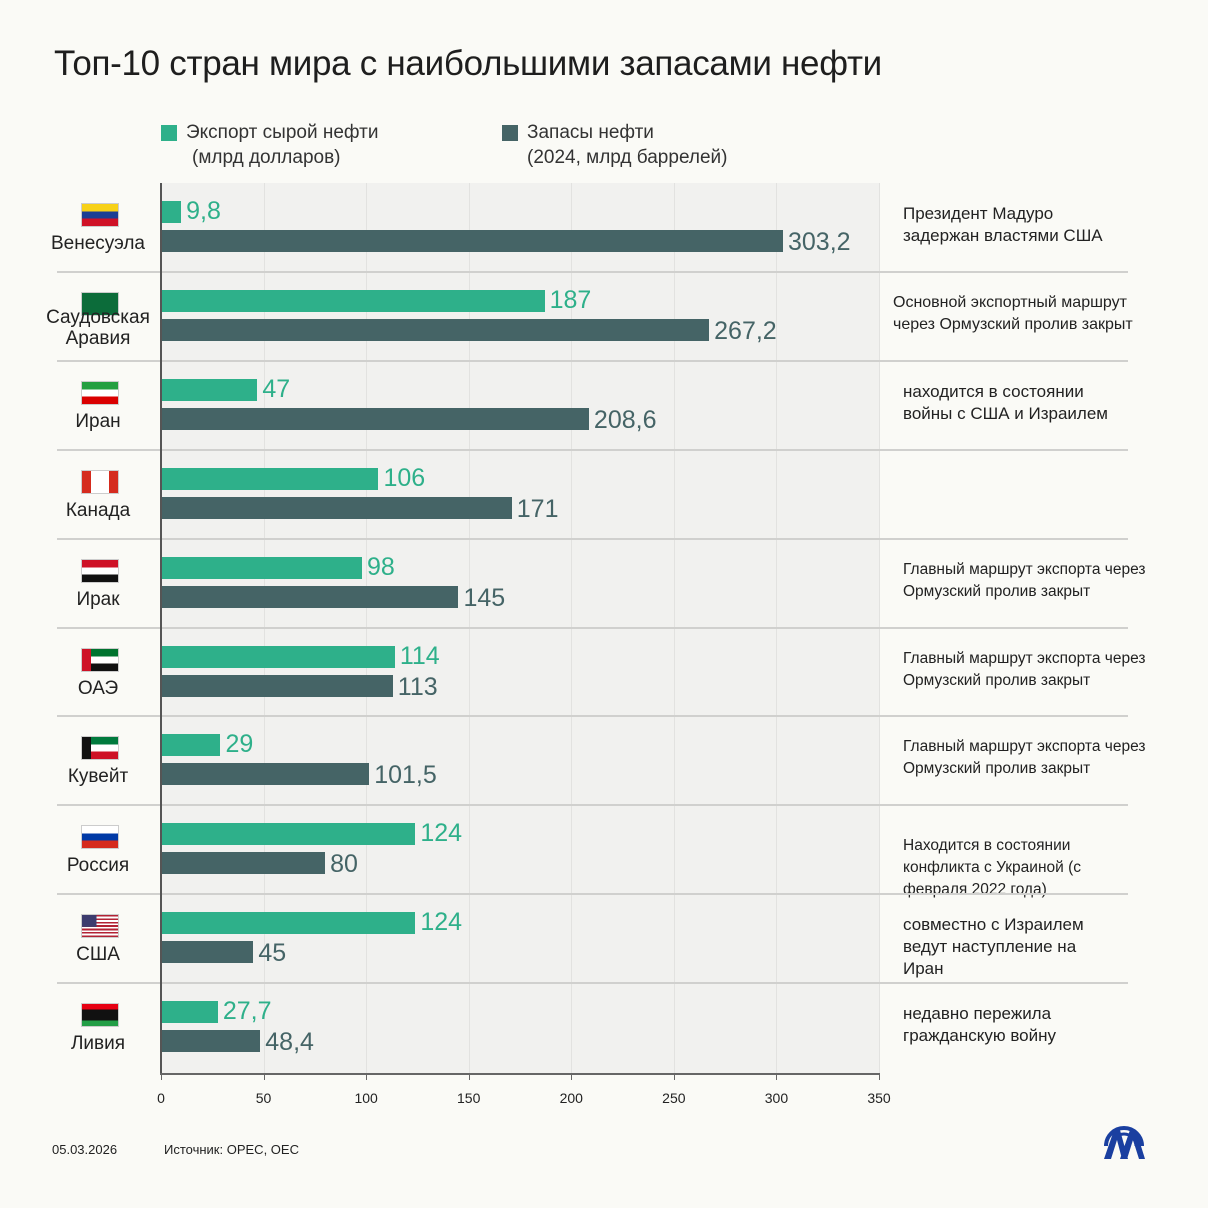 Image resolution: width=1208 pixels, height=1208 pixels. What do you see at coordinates (203, 211) in the screenshot?
I see `value-label-export: 9,8` at bounding box center [203, 211].